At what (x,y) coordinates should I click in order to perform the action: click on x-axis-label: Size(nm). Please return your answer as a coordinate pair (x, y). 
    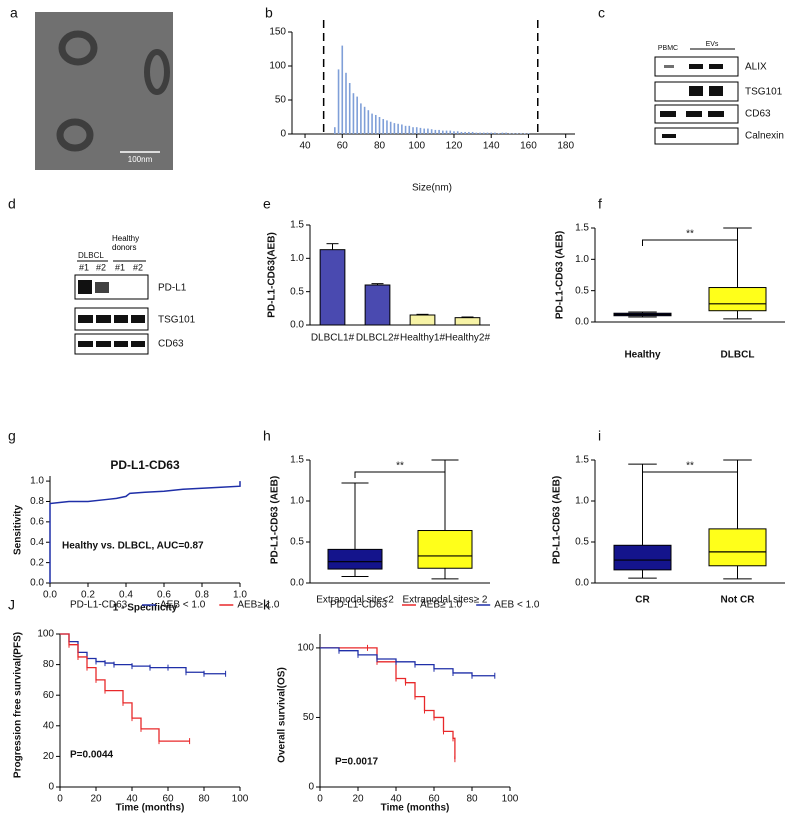
    Looking at the image, I should click on (432, 188).